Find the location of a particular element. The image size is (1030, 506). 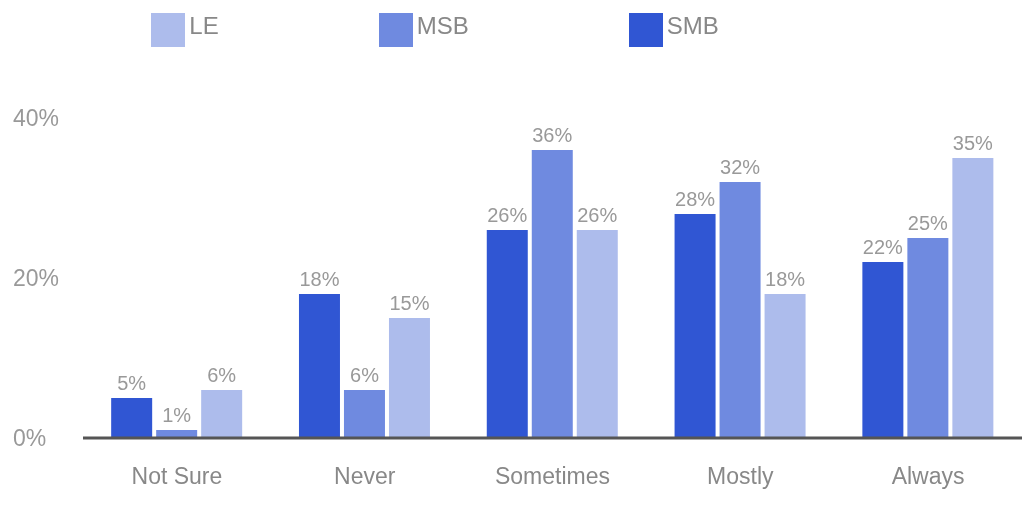

data-label: 22% is located at coordinates (883, 247).